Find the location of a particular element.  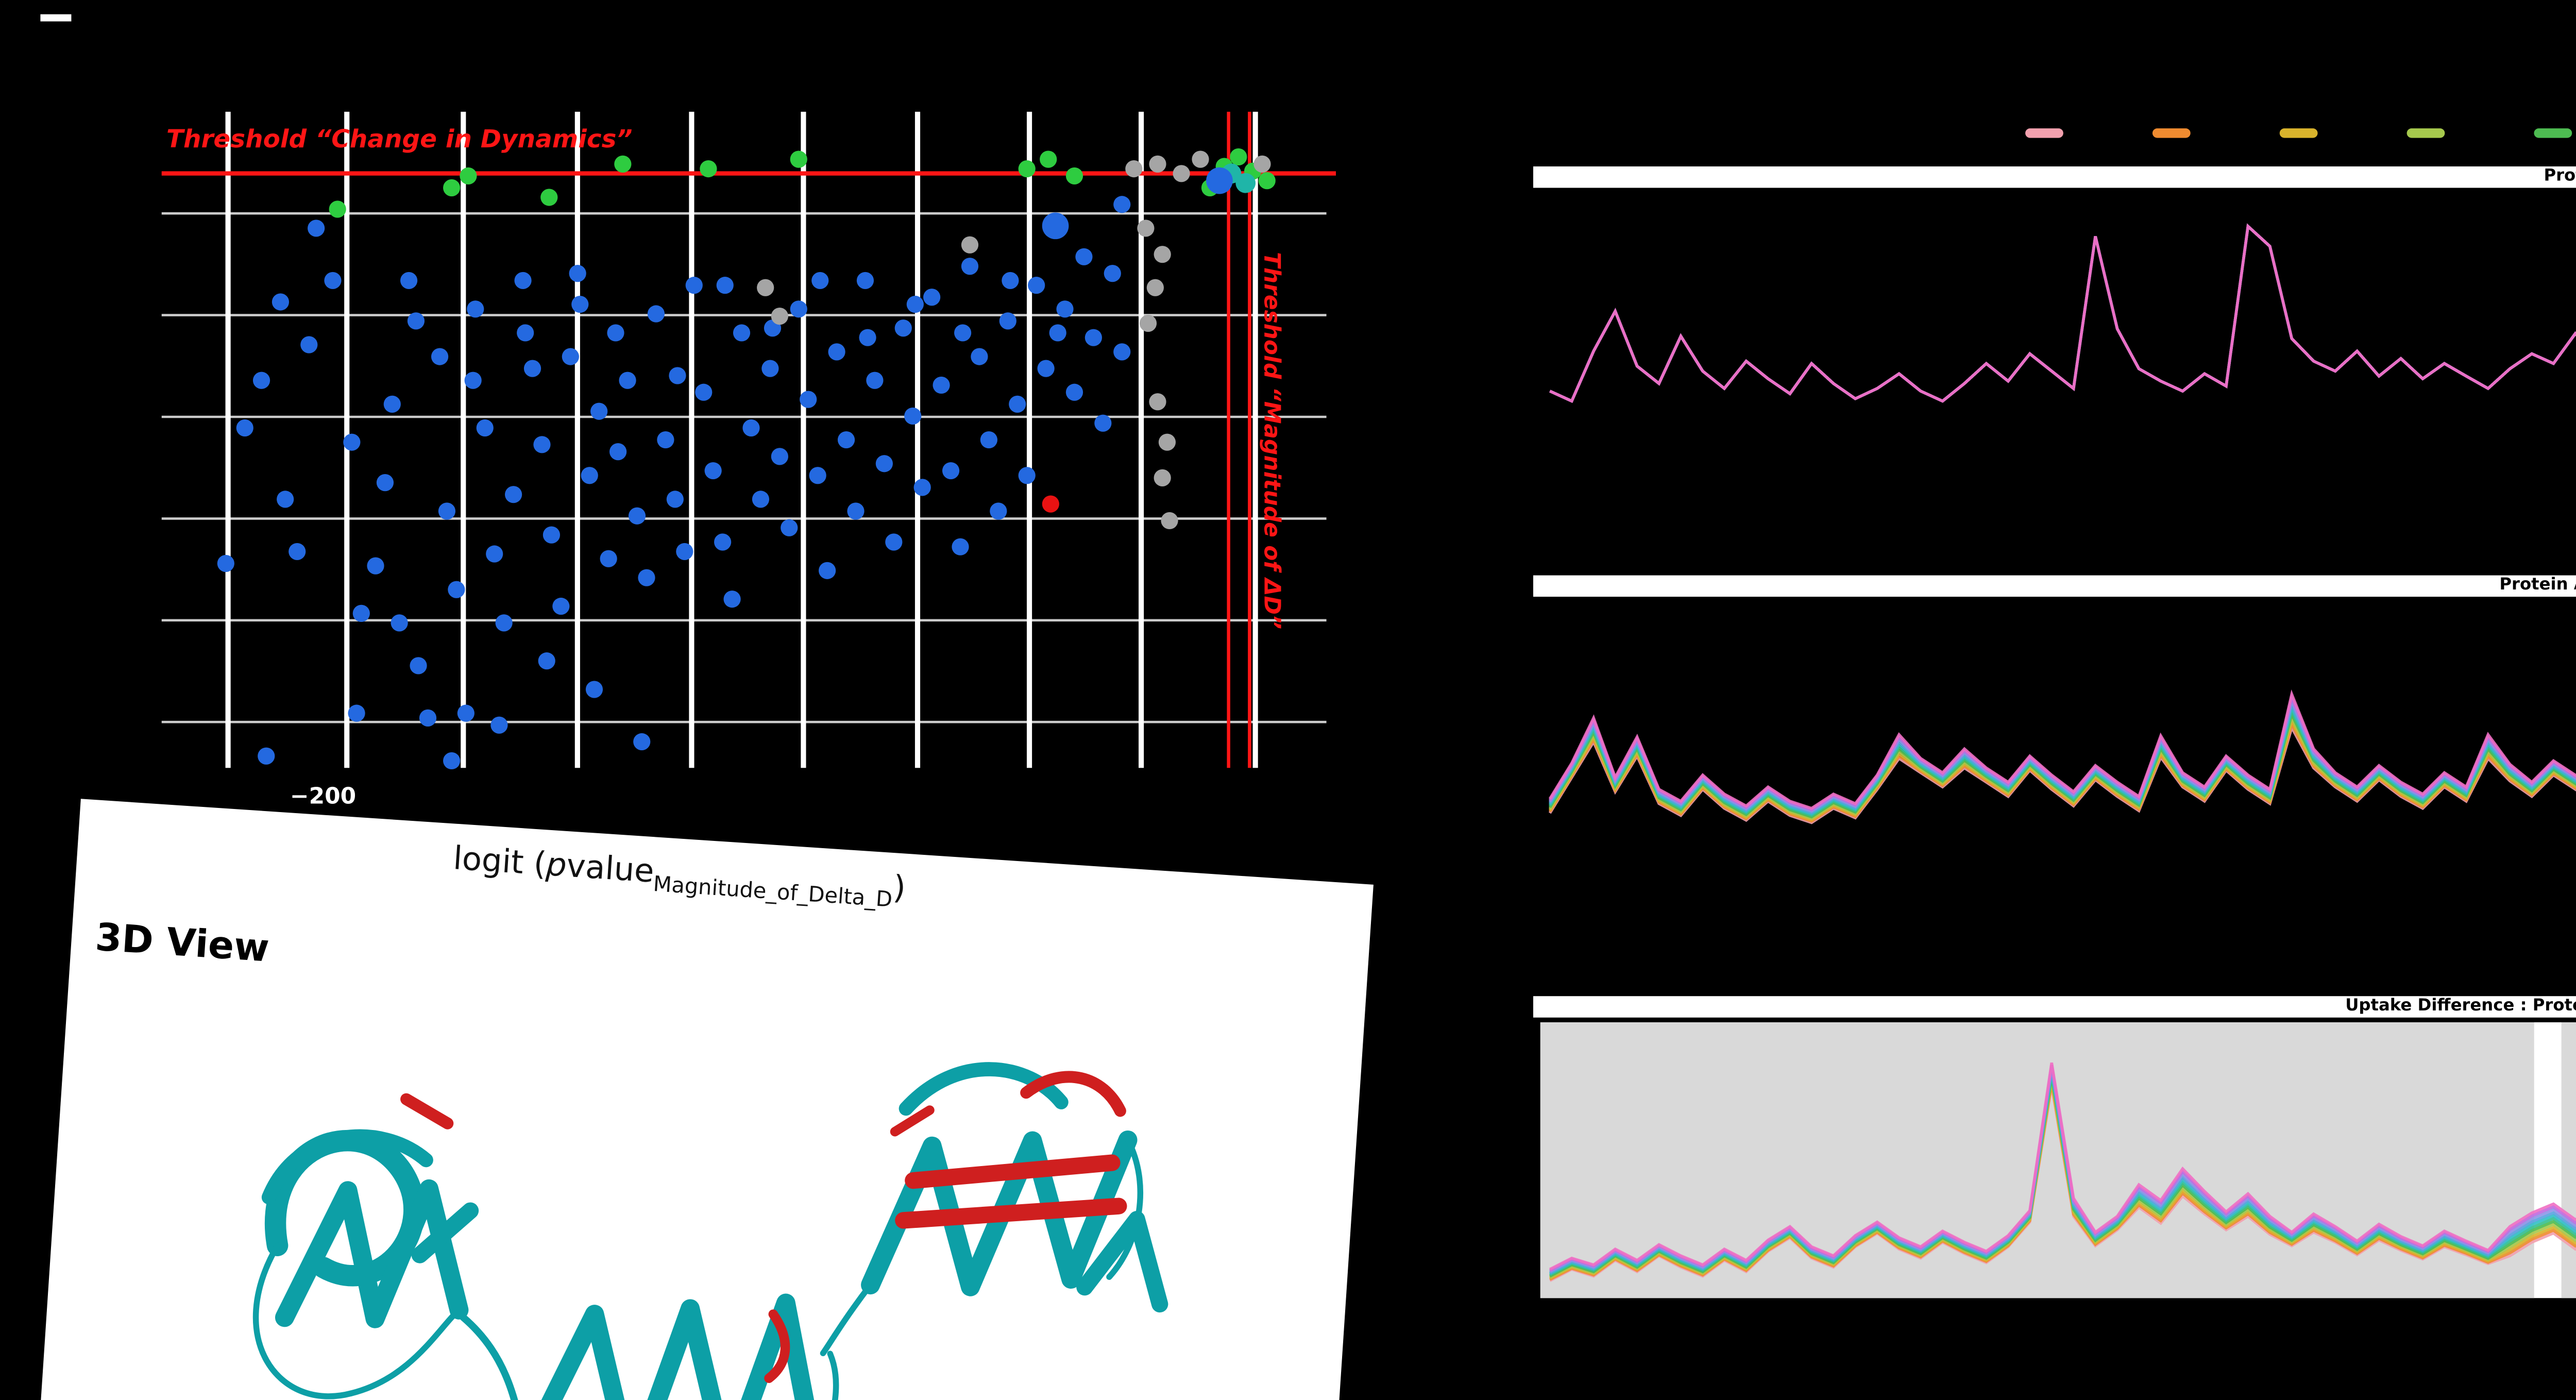

scatter-point-red is located at coordinates (1050, 504).